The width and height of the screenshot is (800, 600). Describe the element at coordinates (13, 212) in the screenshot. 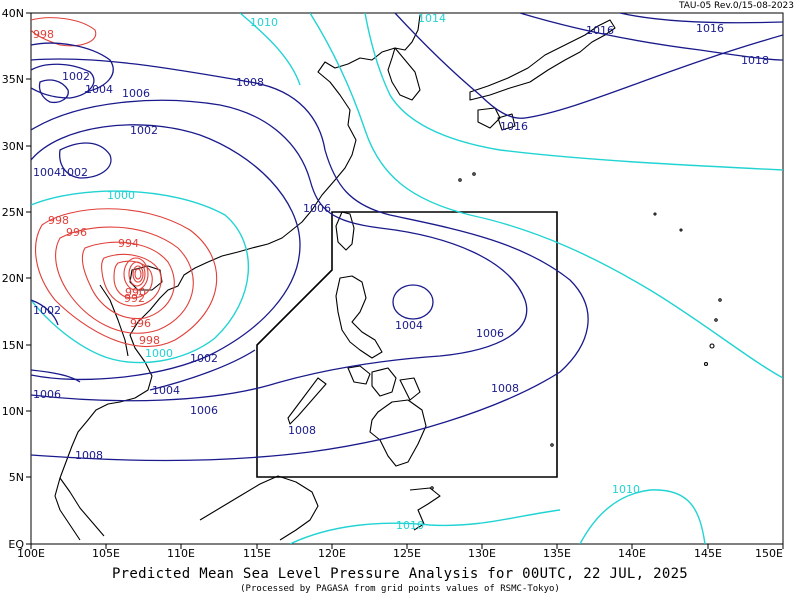

I see `y-tick-label: 25N` at that location.